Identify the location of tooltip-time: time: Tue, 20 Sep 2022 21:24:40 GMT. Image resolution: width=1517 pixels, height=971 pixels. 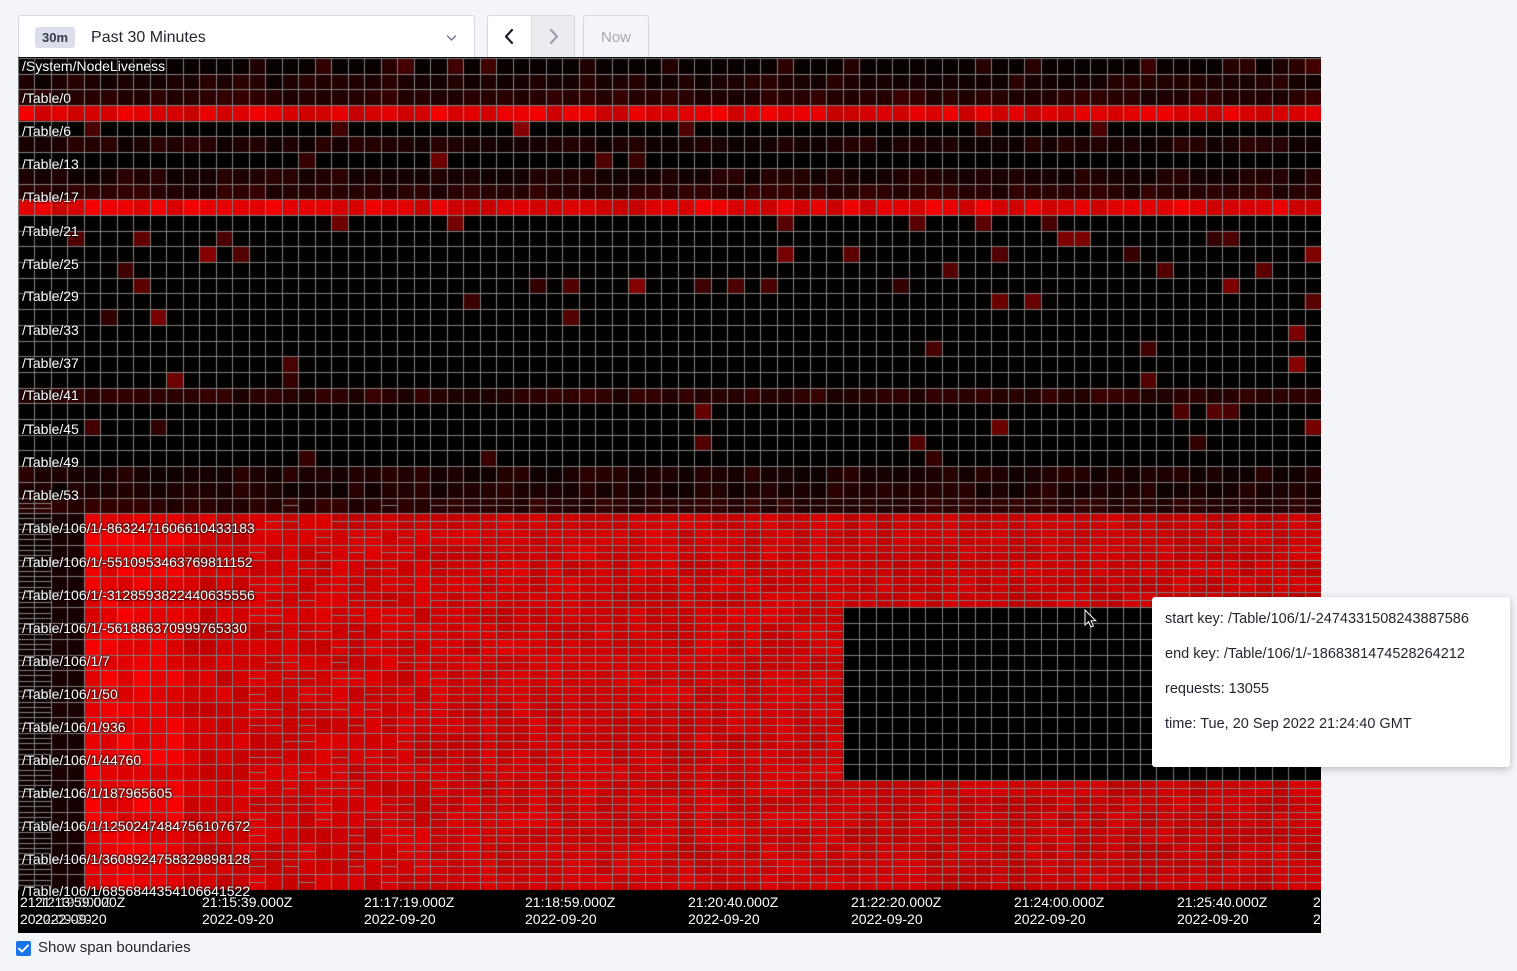
(1288, 724).